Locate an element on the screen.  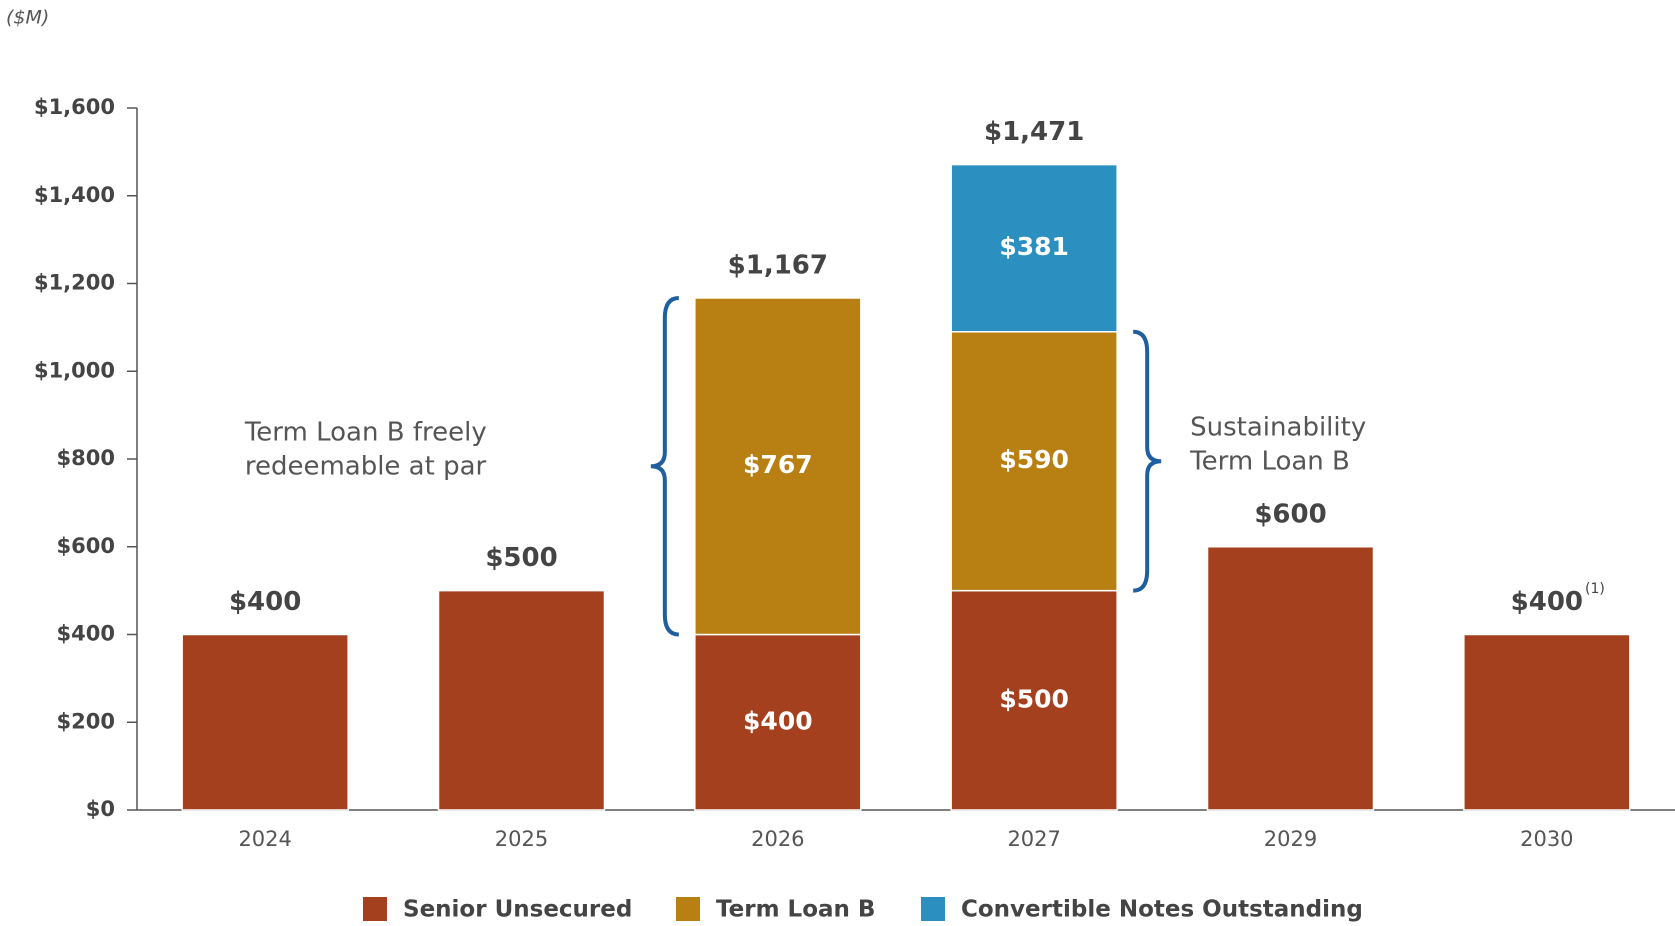
y-tick-label: $400 is located at coordinates (86, 634).